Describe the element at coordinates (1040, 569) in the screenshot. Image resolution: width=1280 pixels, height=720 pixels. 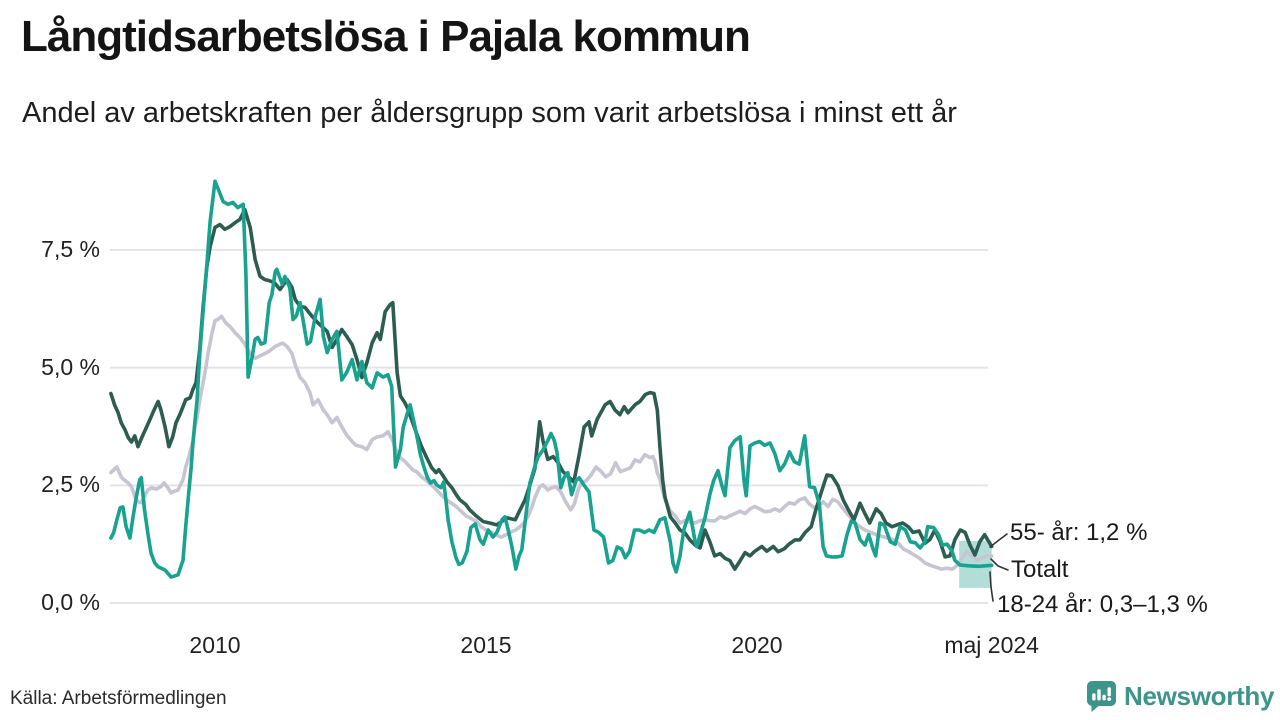
I see `series-label-totalt: Totalt` at that location.